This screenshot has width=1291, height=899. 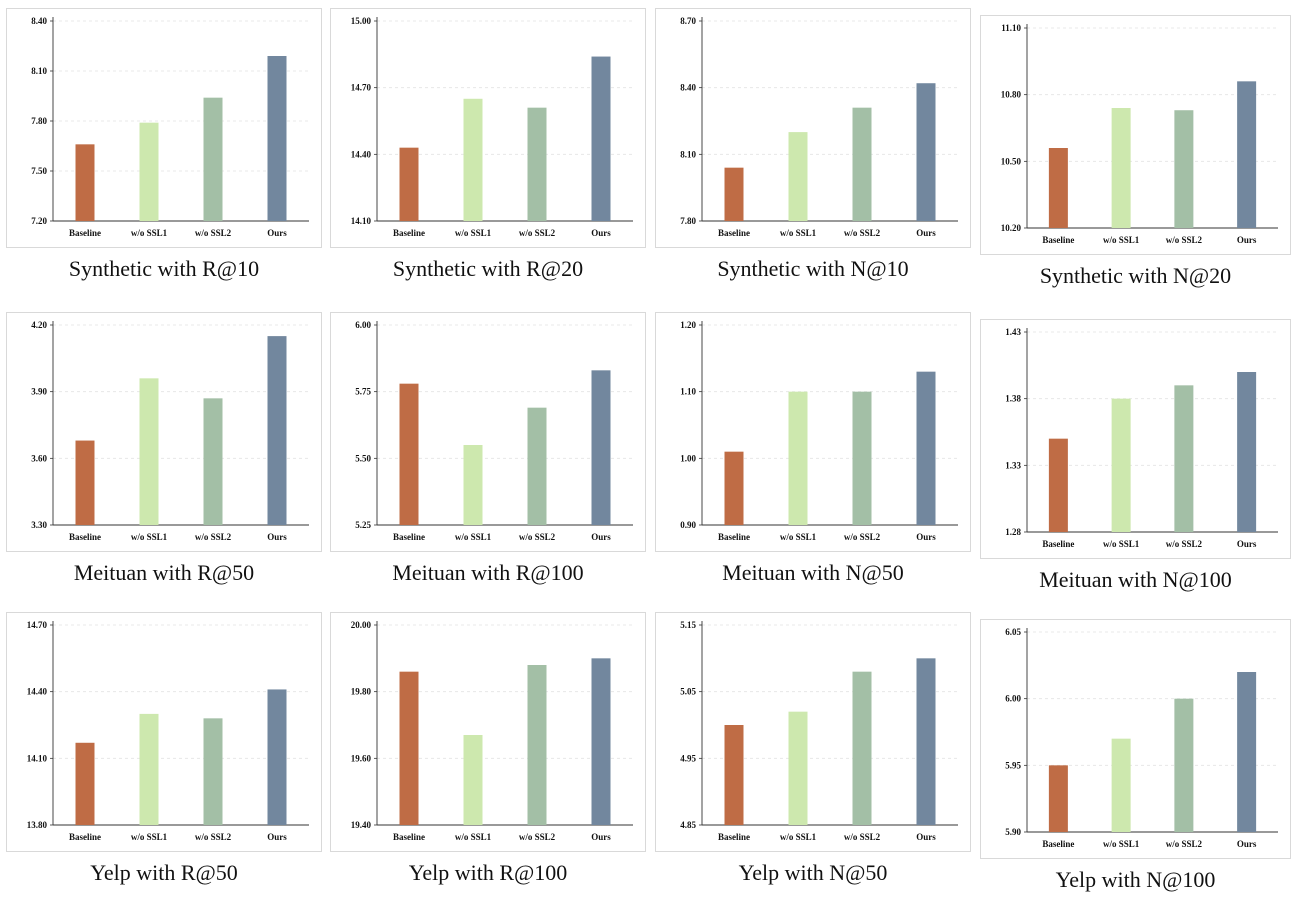 What do you see at coordinates (1135, 879) in the screenshot?
I see `chart-caption: Yelp with N@100` at bounding box center [1135, 879].